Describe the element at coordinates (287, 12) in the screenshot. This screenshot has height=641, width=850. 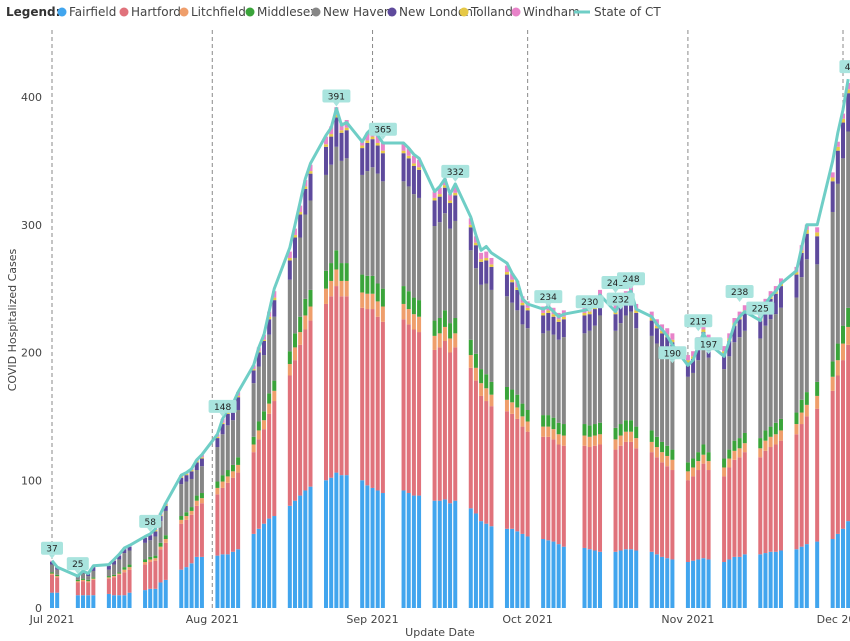
I see `legend-label: Middlesex` at that location.